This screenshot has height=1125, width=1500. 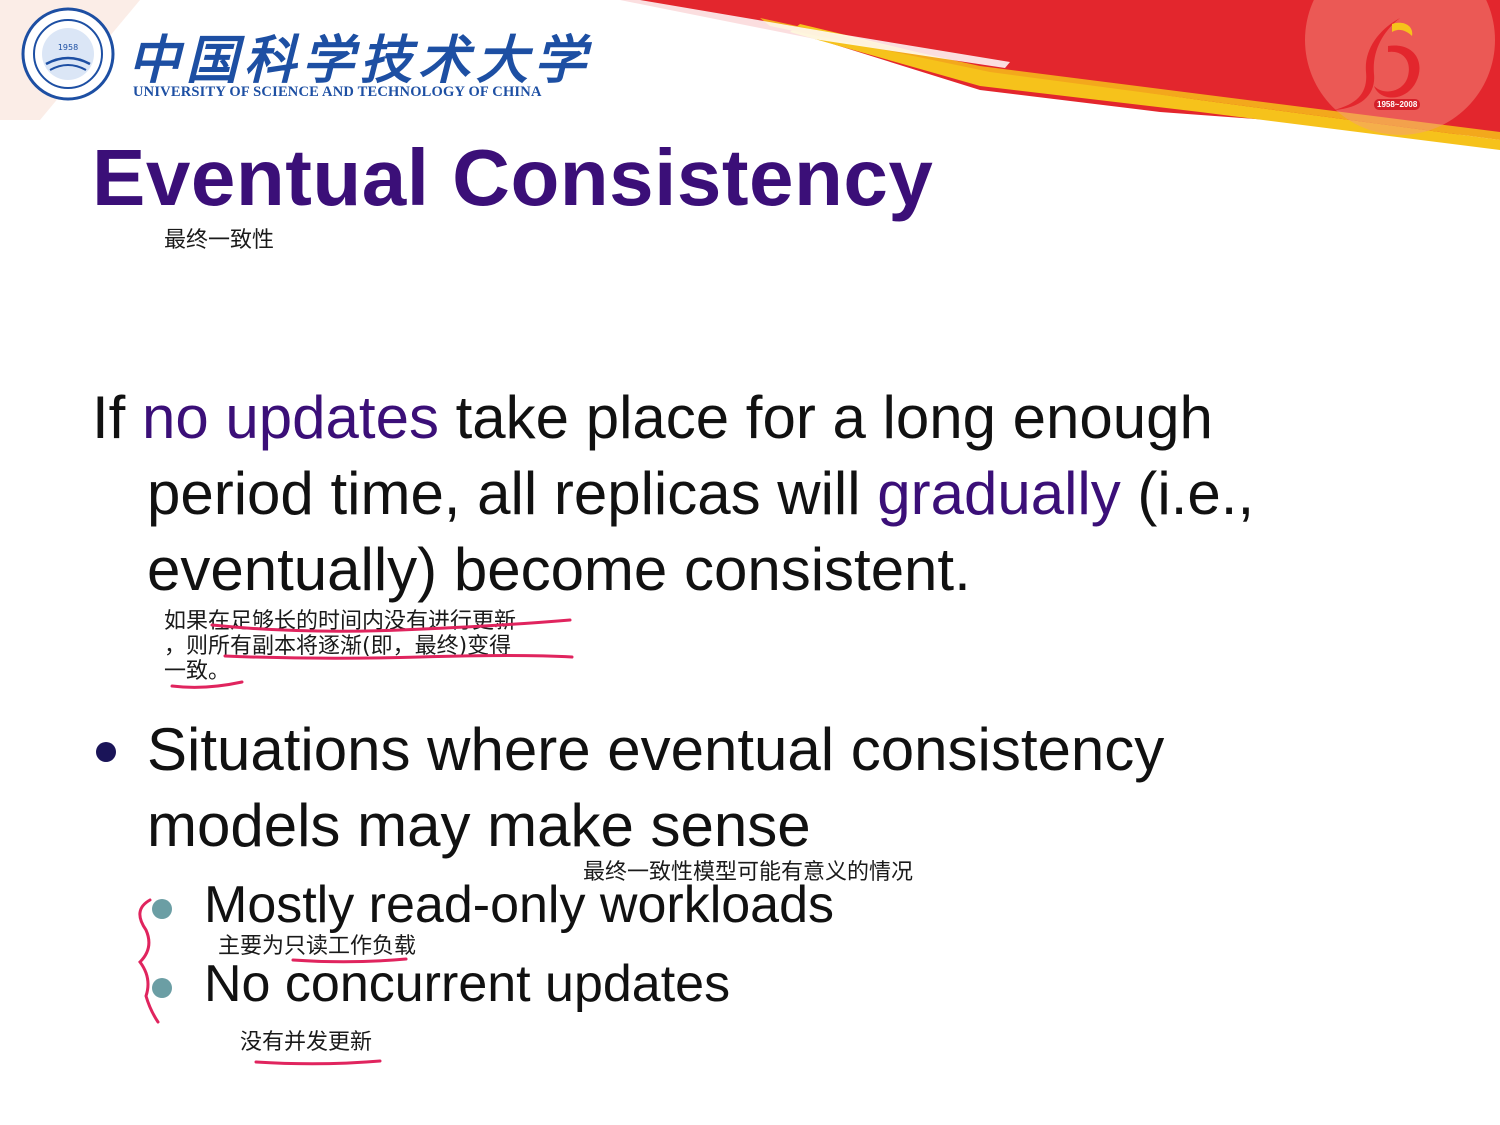 What do you see at coordinates (1397, 104) in the screenshot?
I see `anniversary-years: 1958~2008` at bounding box center [1397, 104].